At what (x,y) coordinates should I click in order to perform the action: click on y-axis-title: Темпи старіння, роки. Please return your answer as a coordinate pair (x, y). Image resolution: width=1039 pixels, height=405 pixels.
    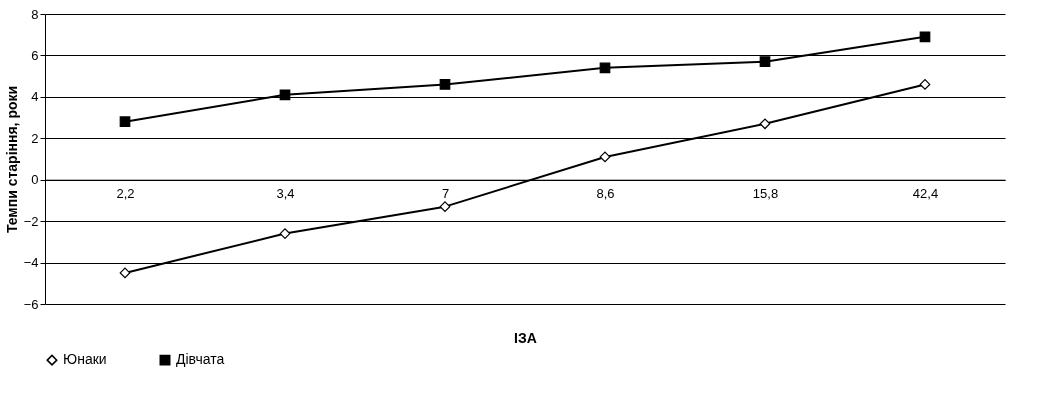
    Looking at the image, I should click on (11, 159).